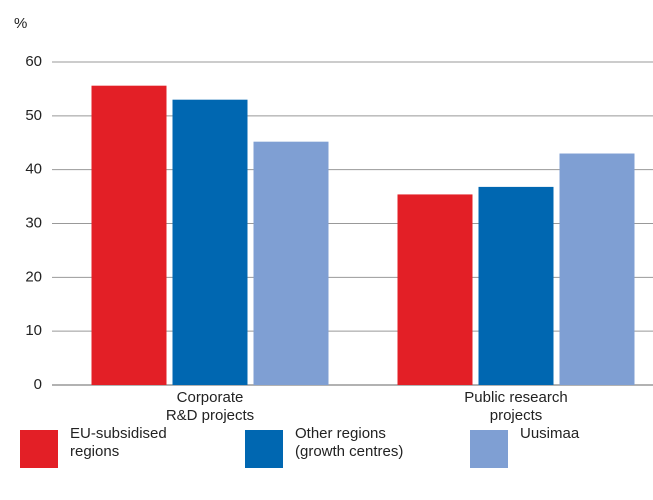 The width and height of the screenshot is (653, 500). Describe the element at coordinates (33, 115) in the screenshot. I see `y-tick-label: 50` at that location.